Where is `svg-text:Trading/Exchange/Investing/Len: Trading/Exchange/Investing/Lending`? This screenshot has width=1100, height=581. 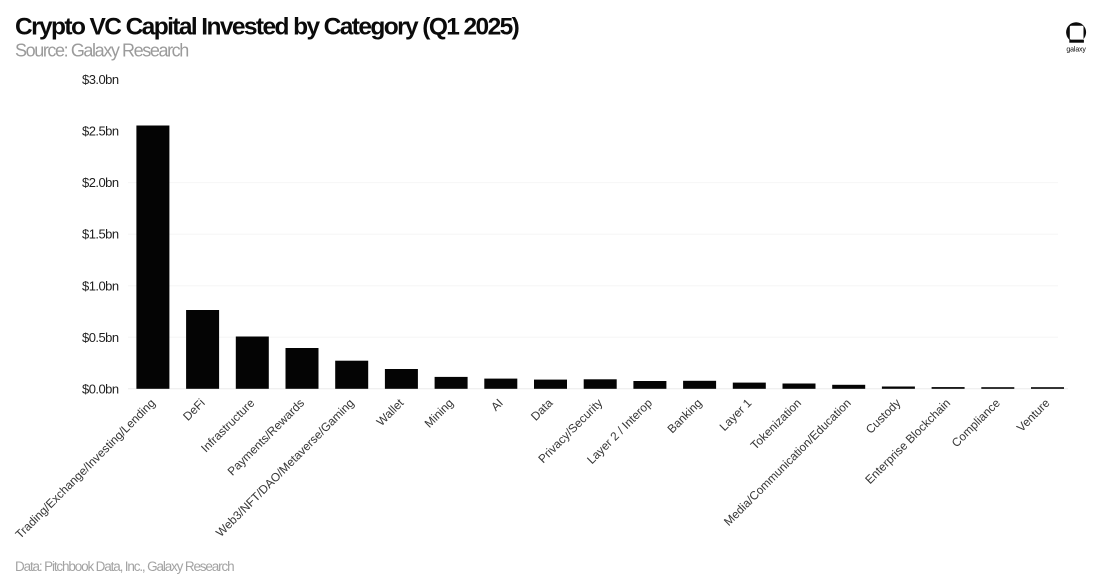
svg-text:Trading/Exchange/Investing/Len: Trading/Exchange/Investing/Lending is located at coordinates (85, 469).